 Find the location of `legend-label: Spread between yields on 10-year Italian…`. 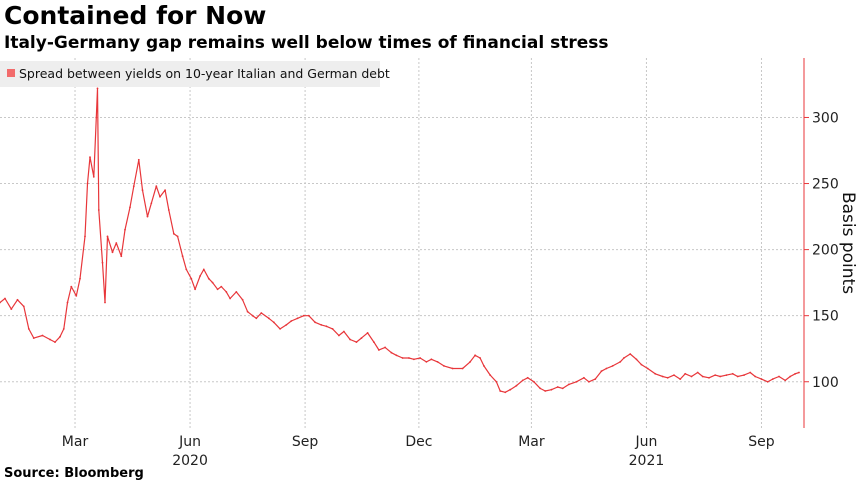

legend-label: Spread between yields on 10-year Italian… is located at coordinates (204, 73).